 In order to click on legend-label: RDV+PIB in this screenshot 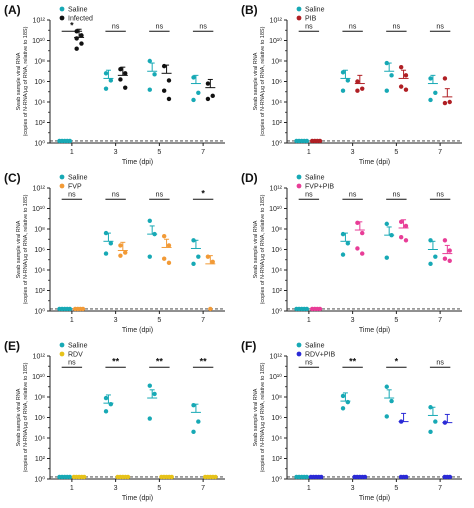, I will do `click(320, 355)`.